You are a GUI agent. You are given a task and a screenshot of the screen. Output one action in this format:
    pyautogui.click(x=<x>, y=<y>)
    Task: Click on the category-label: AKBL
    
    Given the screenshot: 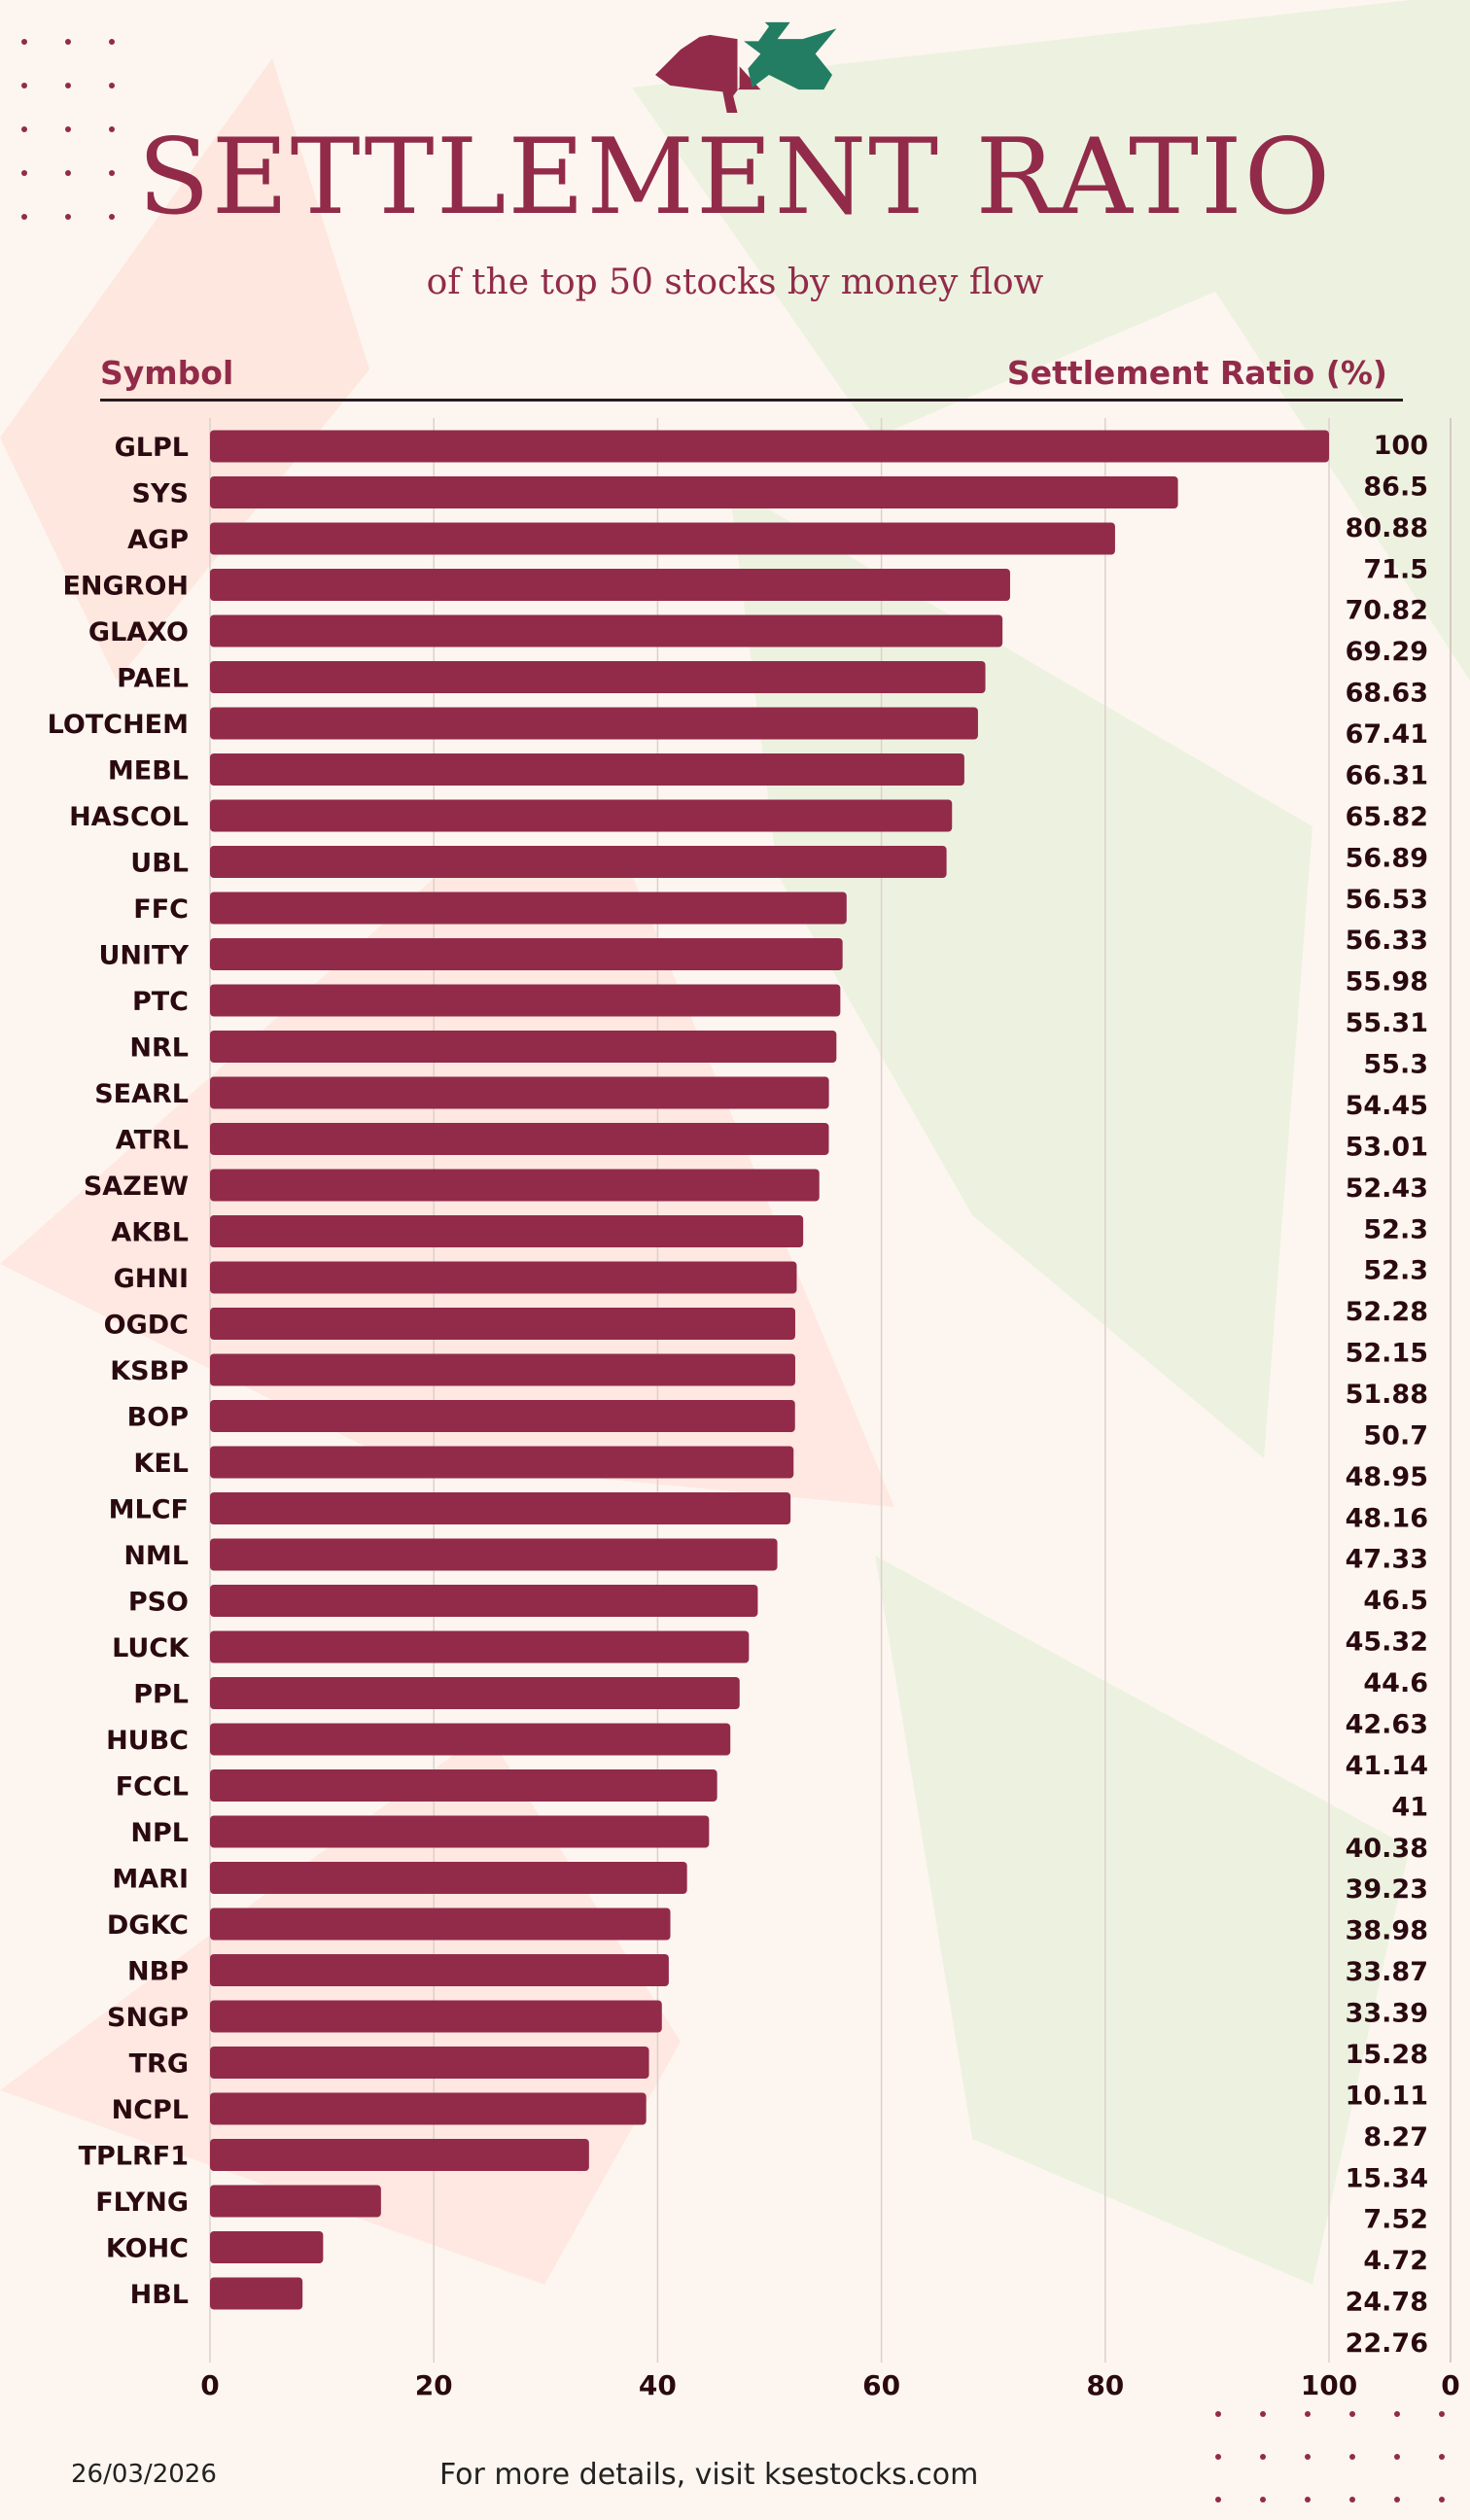 What is the action you would take?
    pyautogui.click(x=150, y=1233)
    